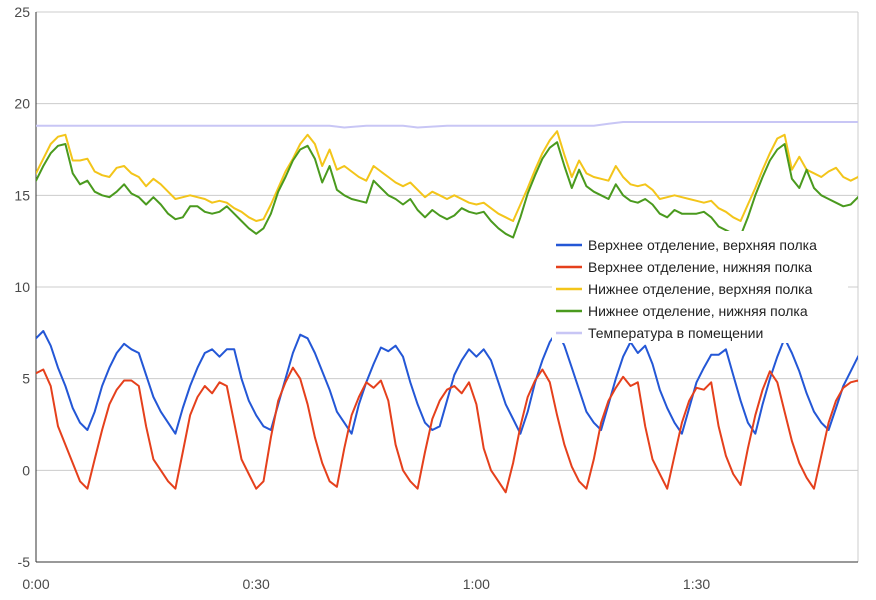 This screenshot has width=876, height=600. Describe the element at coordinates (700, 267) in the screenshot. I see `legend-label: Верхнее отделение, нижняя полка` at that location.